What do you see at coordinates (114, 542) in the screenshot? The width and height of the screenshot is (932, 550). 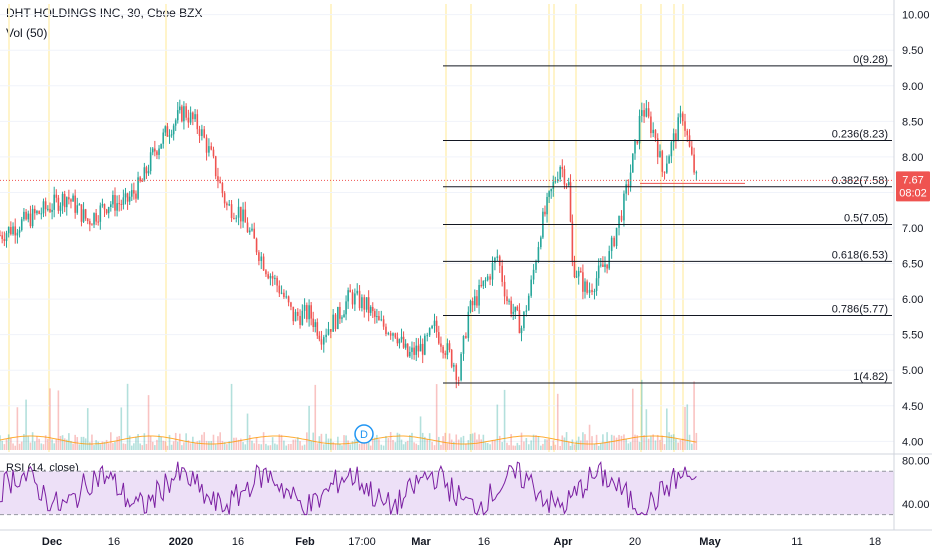 I see `time-tick-label: 16` at bounding box center [114, 542].